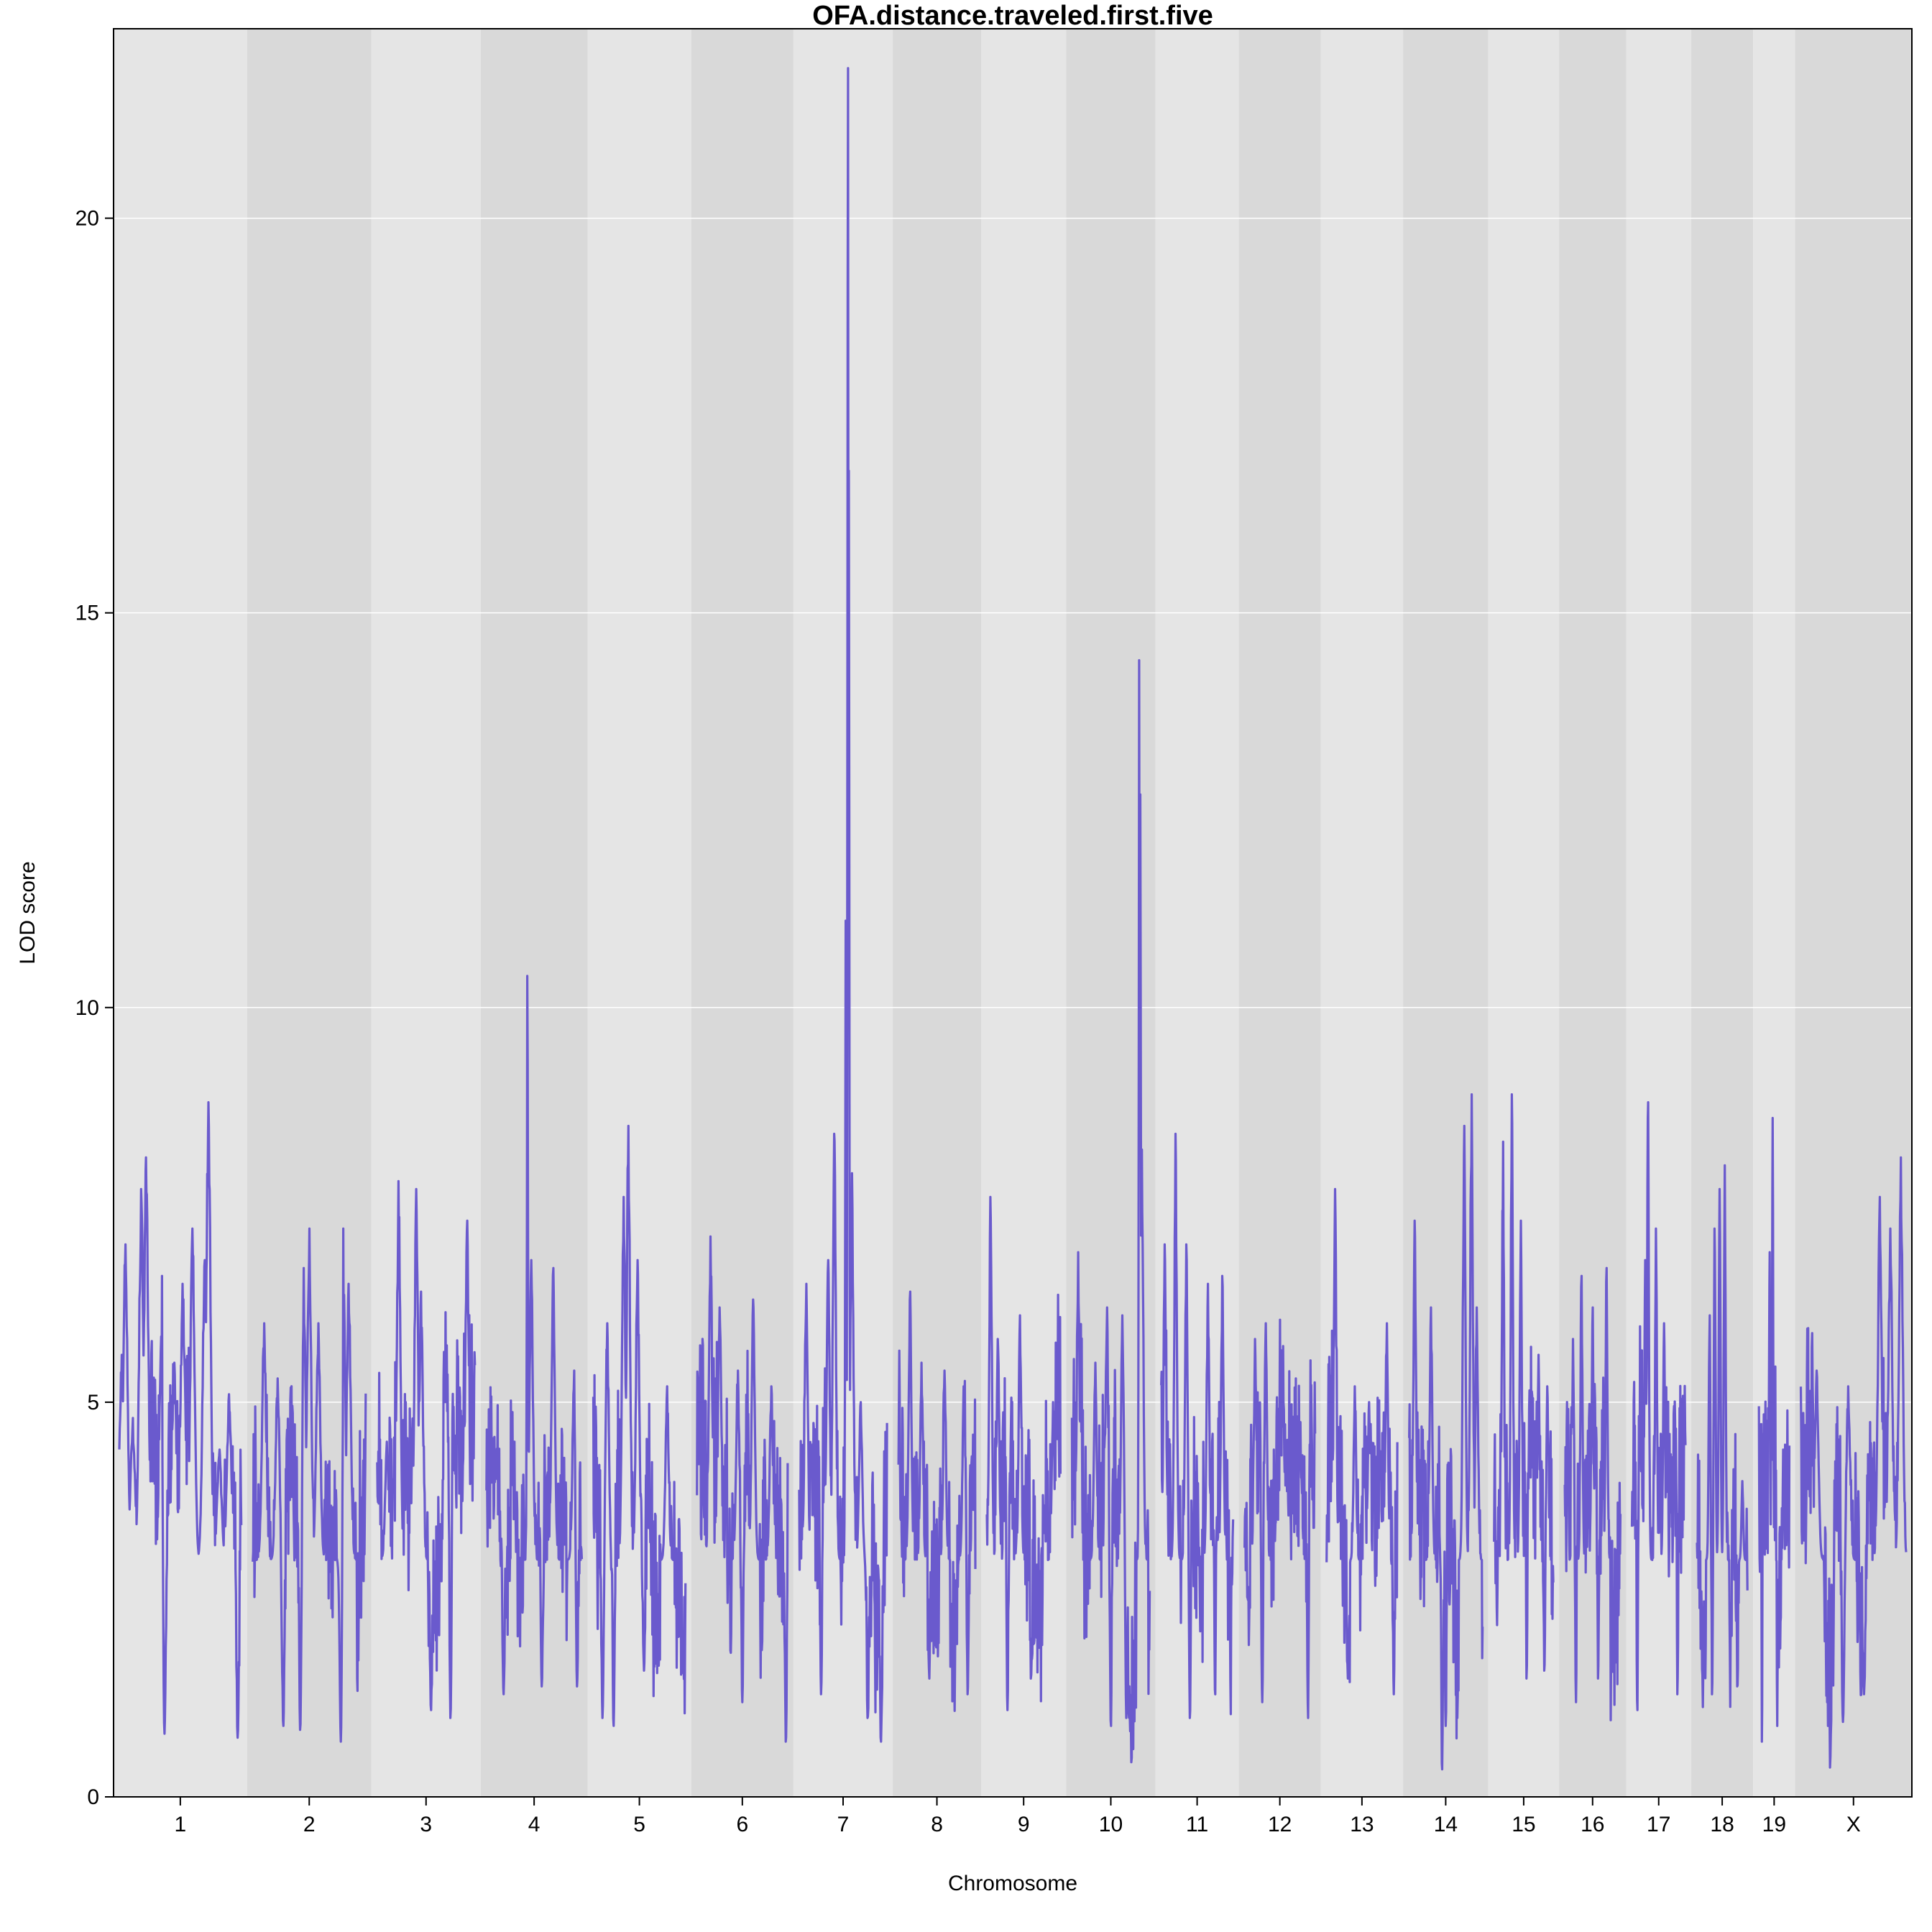 The image size is (1932, 1932). What do you see at coordinates (1446, 1824) in the screenshot?
I see `x-tick-label-14: 14` at bounding box center [1446, 1824].